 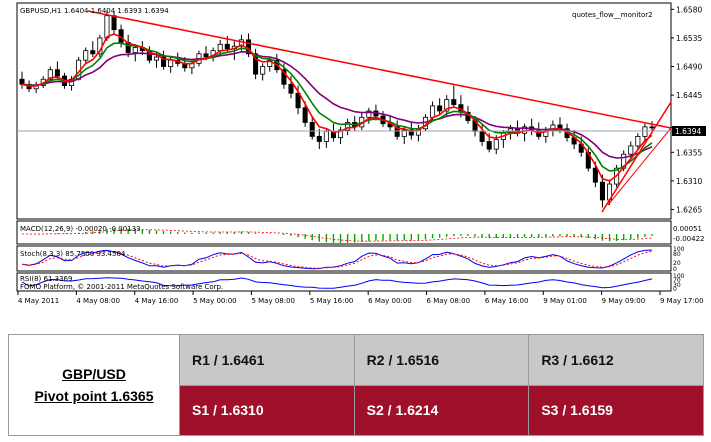 What do you see at coordinates (687, 229) in the screenshot?
I see `macd-tick-top: 0.00051` at bounding box center [687, 229].